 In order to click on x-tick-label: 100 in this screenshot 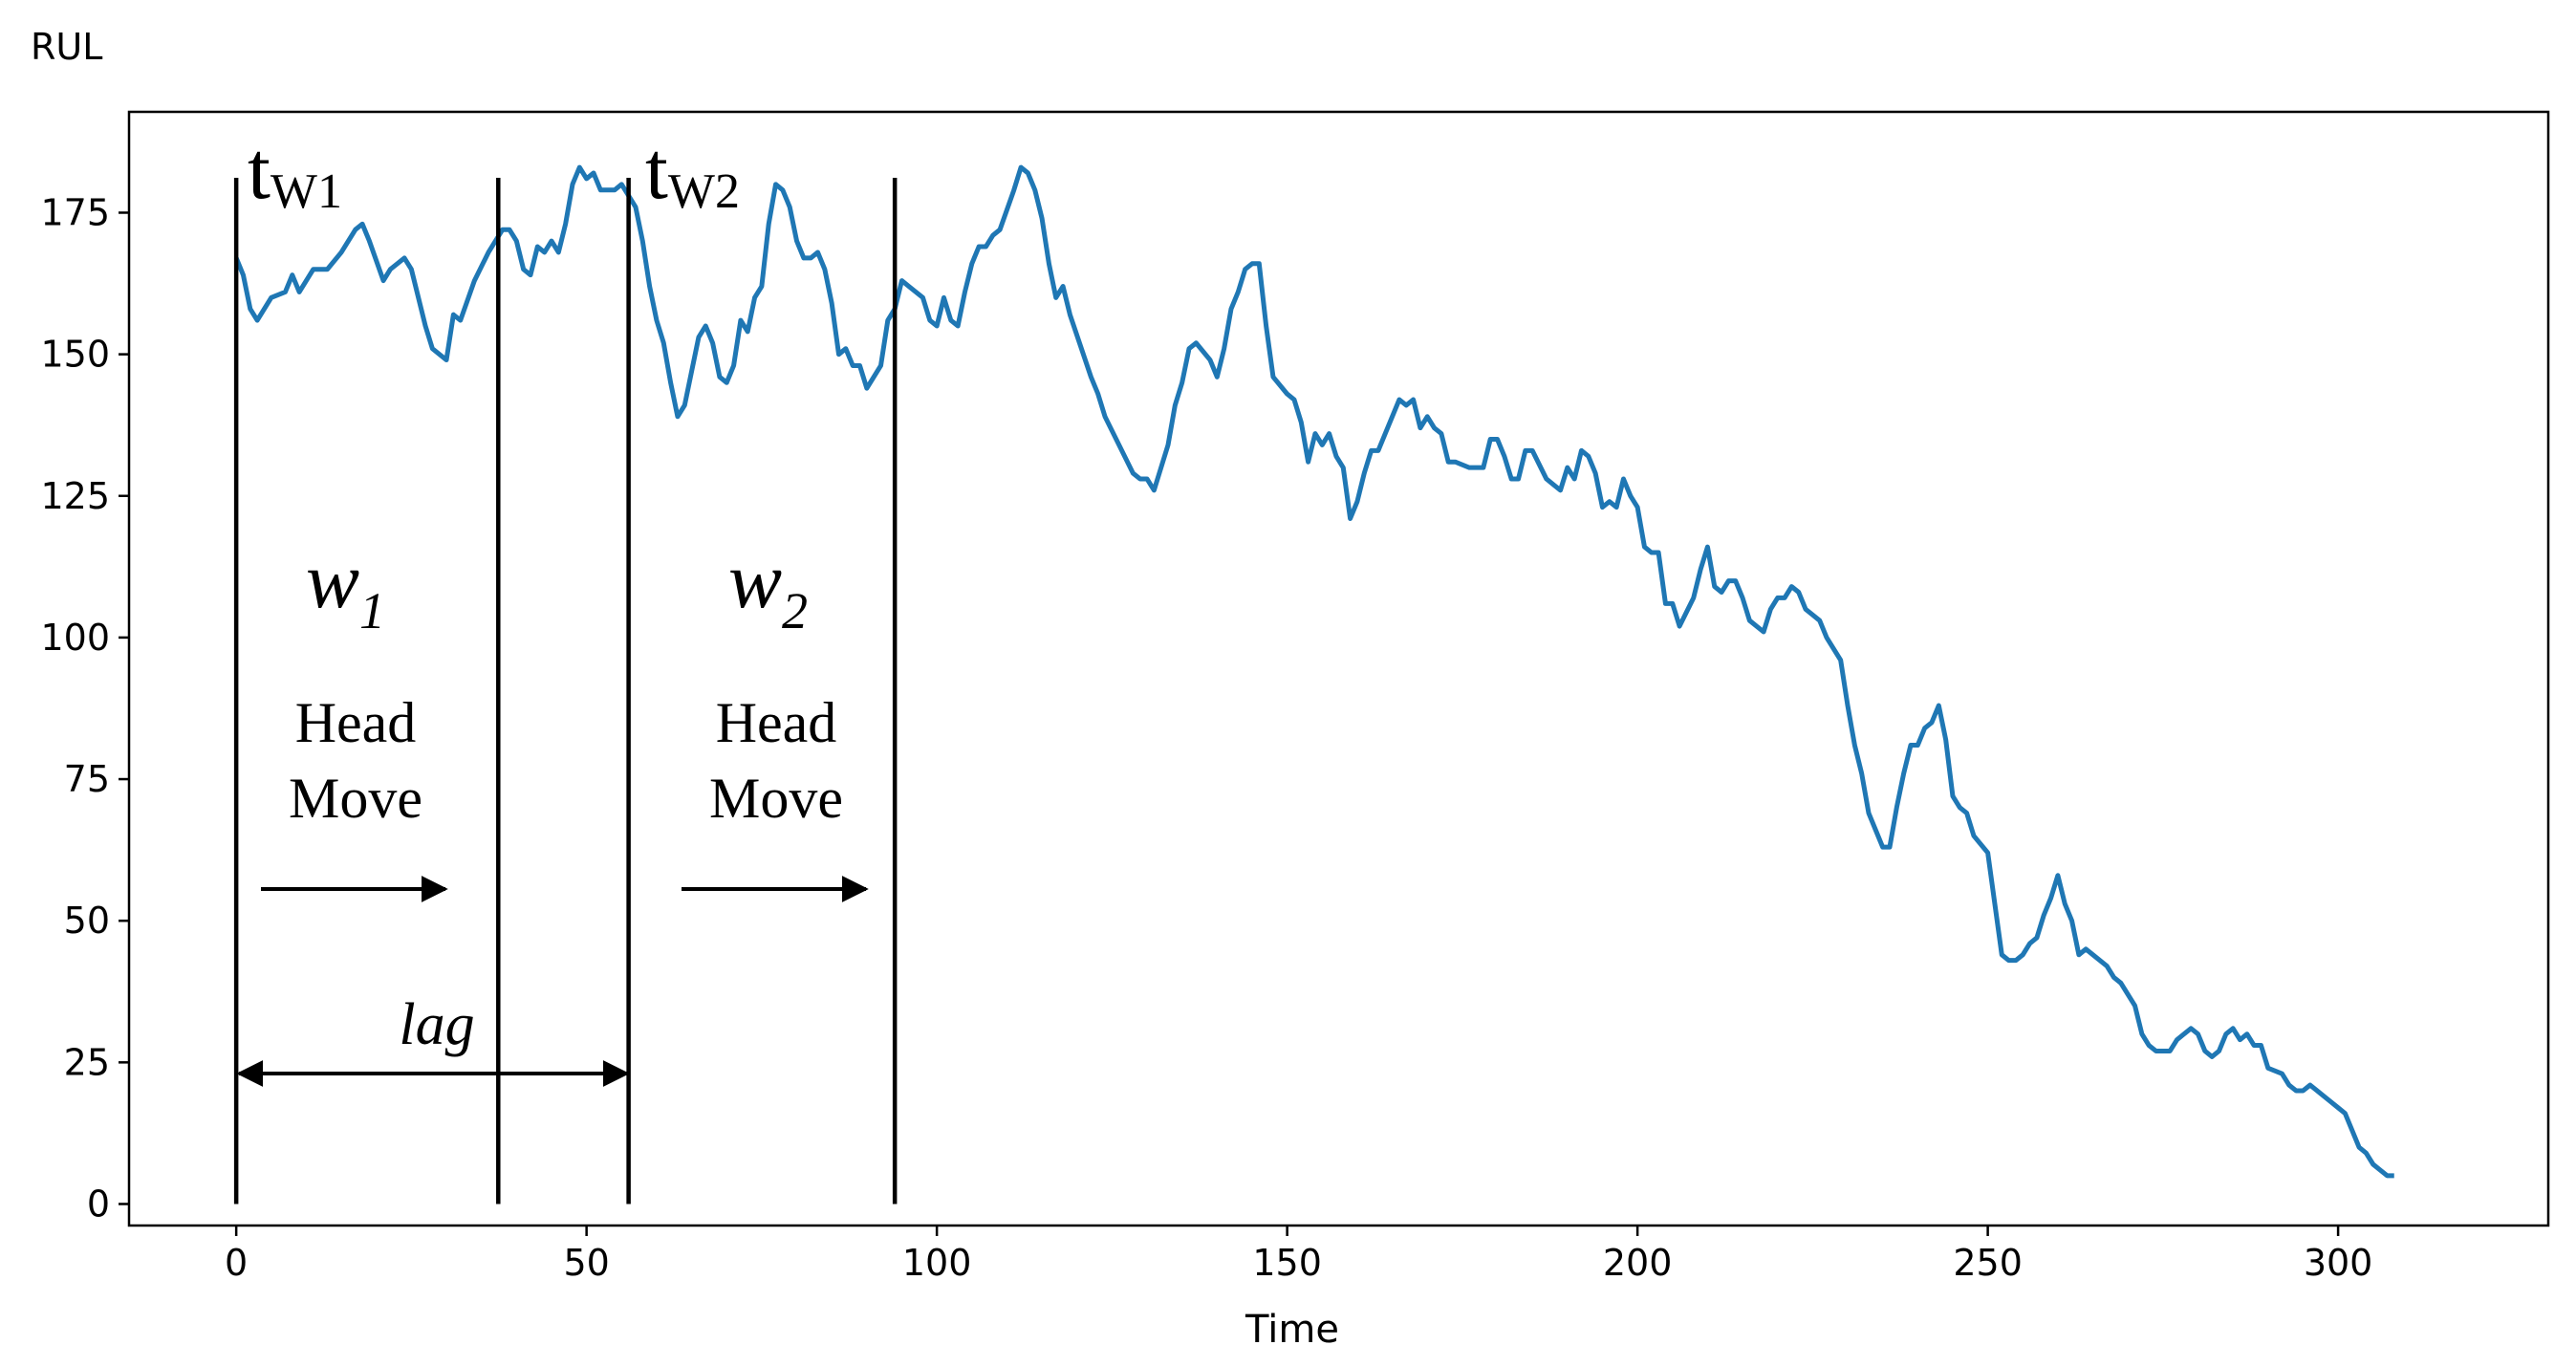, I will do `click(937, 1263)`.